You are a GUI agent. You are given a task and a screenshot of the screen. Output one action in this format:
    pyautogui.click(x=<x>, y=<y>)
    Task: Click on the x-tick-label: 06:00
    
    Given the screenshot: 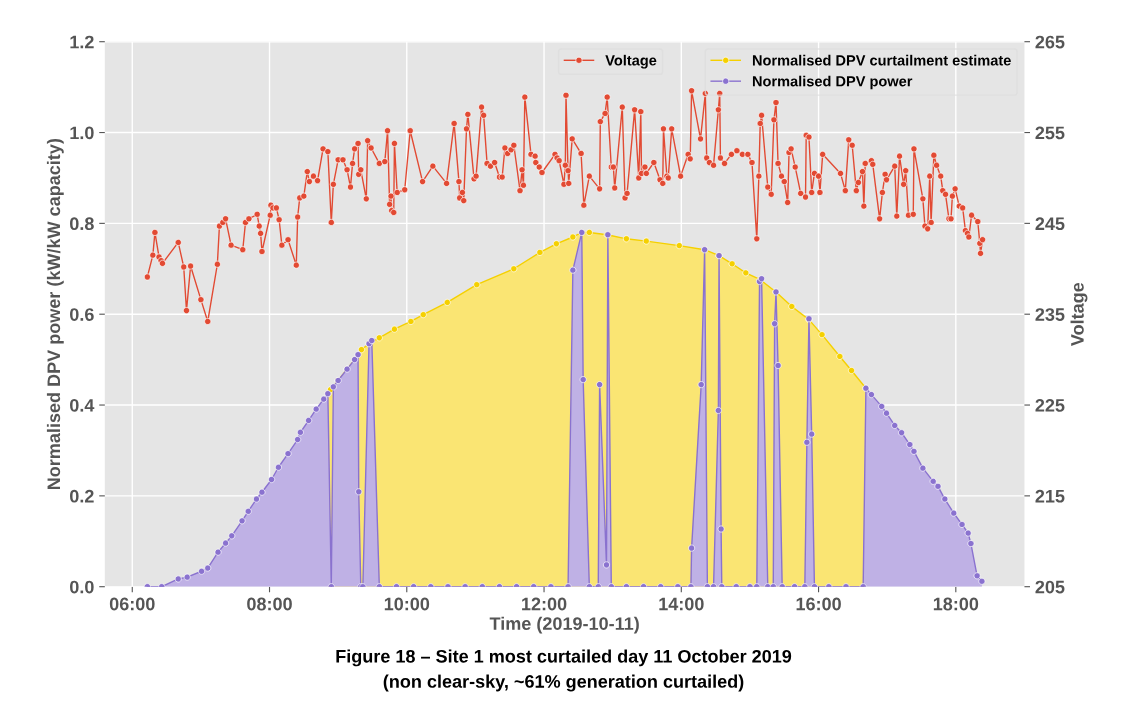 What is the action you would take?
    pyautogui.click(x=132, y=604)
    